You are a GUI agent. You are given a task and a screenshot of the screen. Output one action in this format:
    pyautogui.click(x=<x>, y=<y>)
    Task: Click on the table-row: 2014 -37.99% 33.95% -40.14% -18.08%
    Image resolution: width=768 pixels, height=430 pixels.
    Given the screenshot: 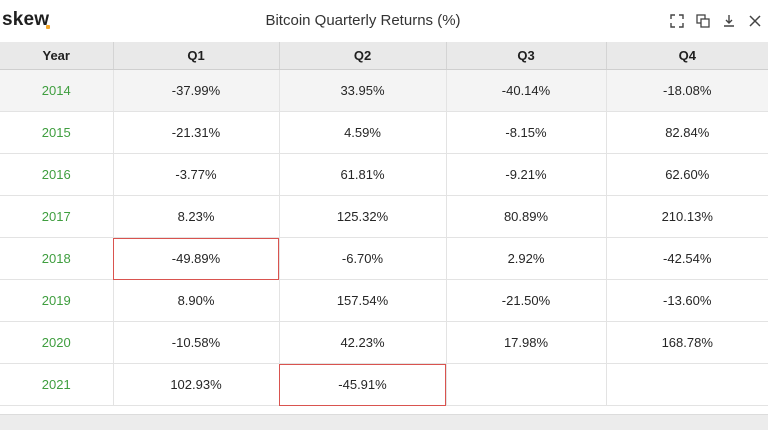 What is the action you would take?
    pyautogui.click(x=384, y=90)
    